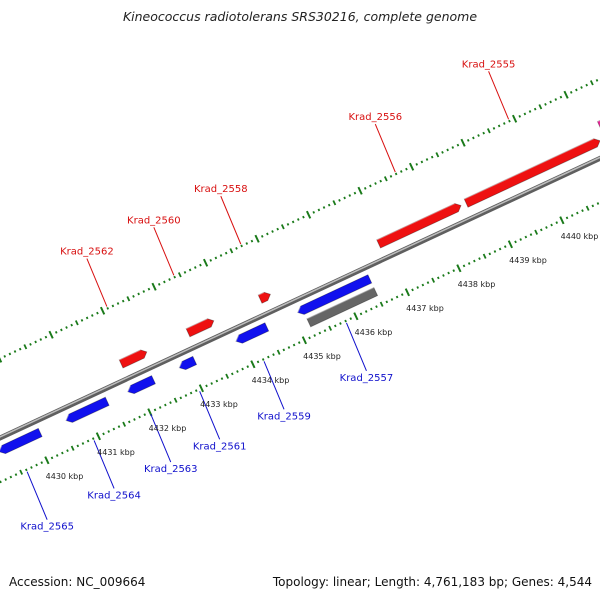 Image resolution: width=600 pixels, height=600 pixels. I want to click on accession-text: Accession: NC_009664, so click(77, 582).